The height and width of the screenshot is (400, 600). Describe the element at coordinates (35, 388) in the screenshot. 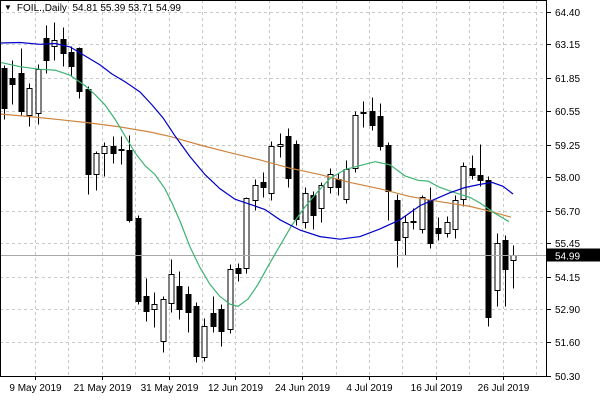

I see `time-tick-label: 9 May 2019` at that location.